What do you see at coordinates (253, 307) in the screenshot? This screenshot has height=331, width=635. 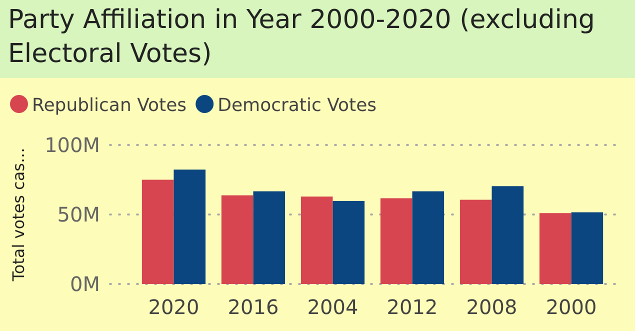 I see `x-tick-label: 2016` at bounding box center [253, 307].